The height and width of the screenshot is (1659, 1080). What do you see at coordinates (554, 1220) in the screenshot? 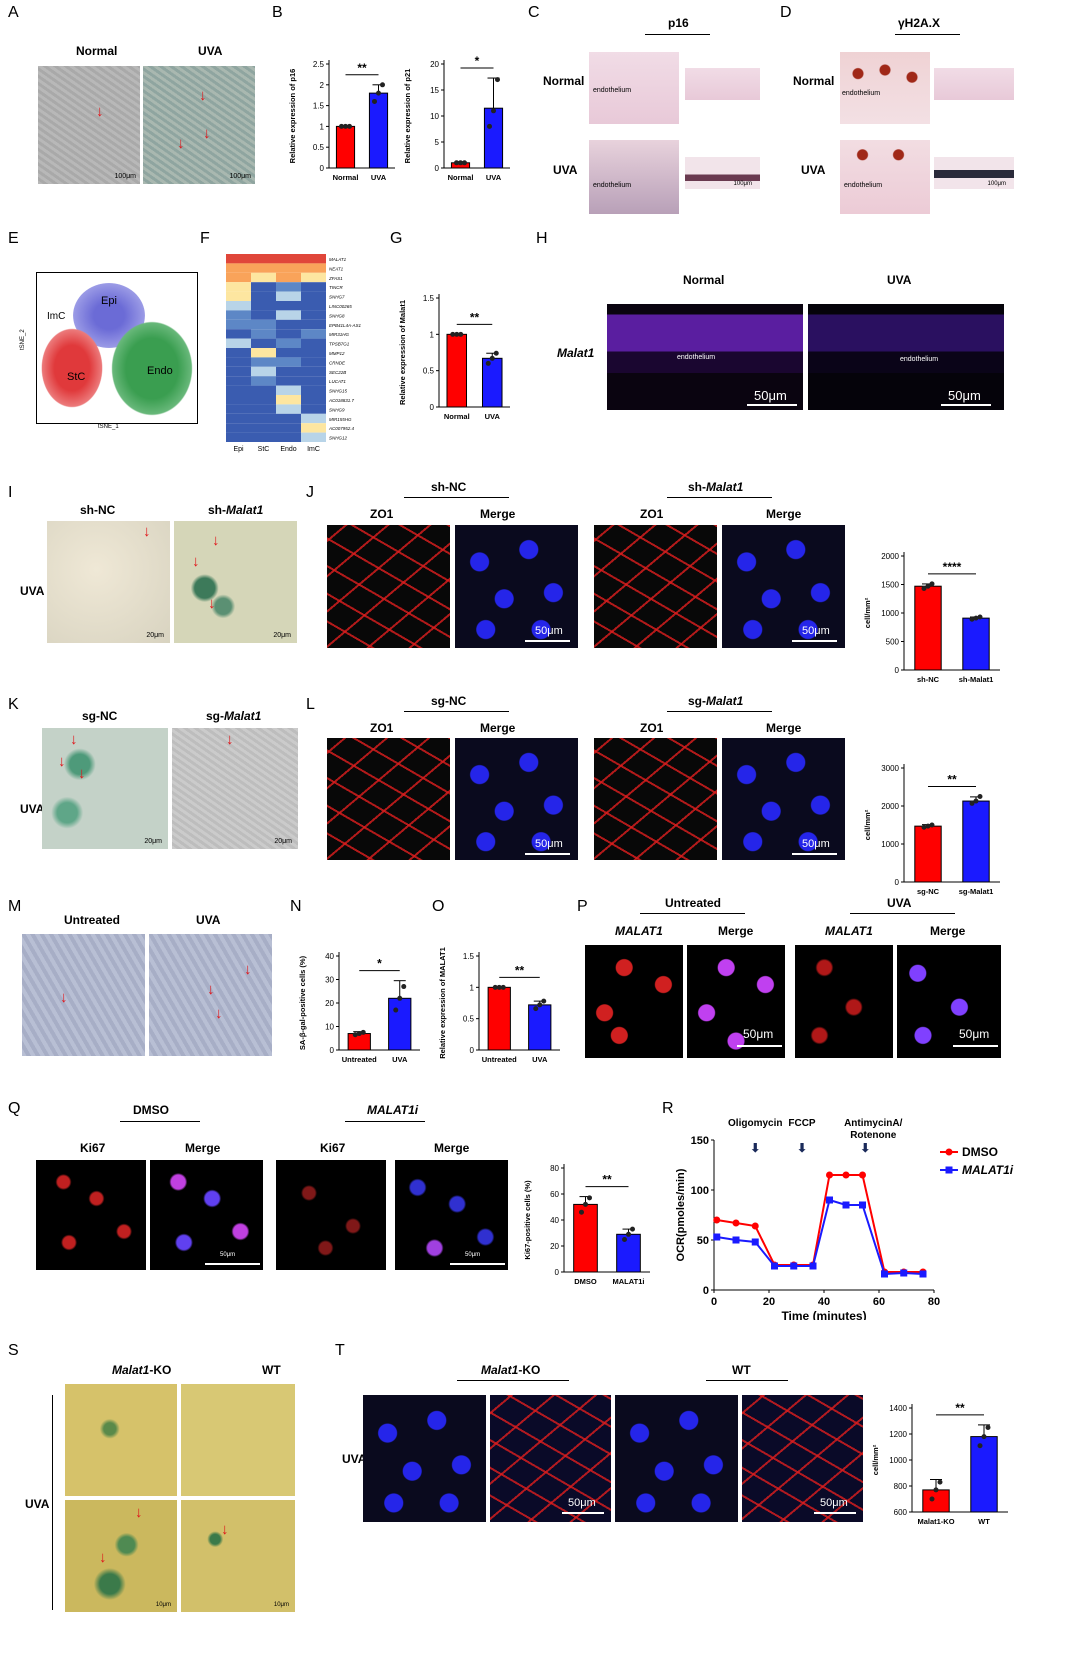
I see `y-tick-label: 40` at bounding box center [554, 1220].